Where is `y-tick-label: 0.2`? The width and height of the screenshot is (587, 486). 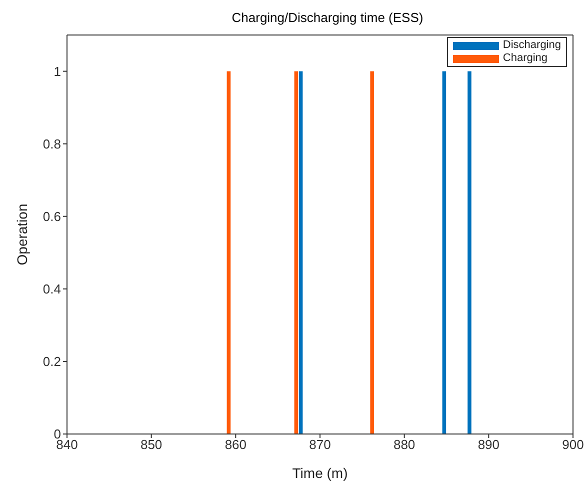
y-tick-label: 0.2 is located at coordinates (51, 362).